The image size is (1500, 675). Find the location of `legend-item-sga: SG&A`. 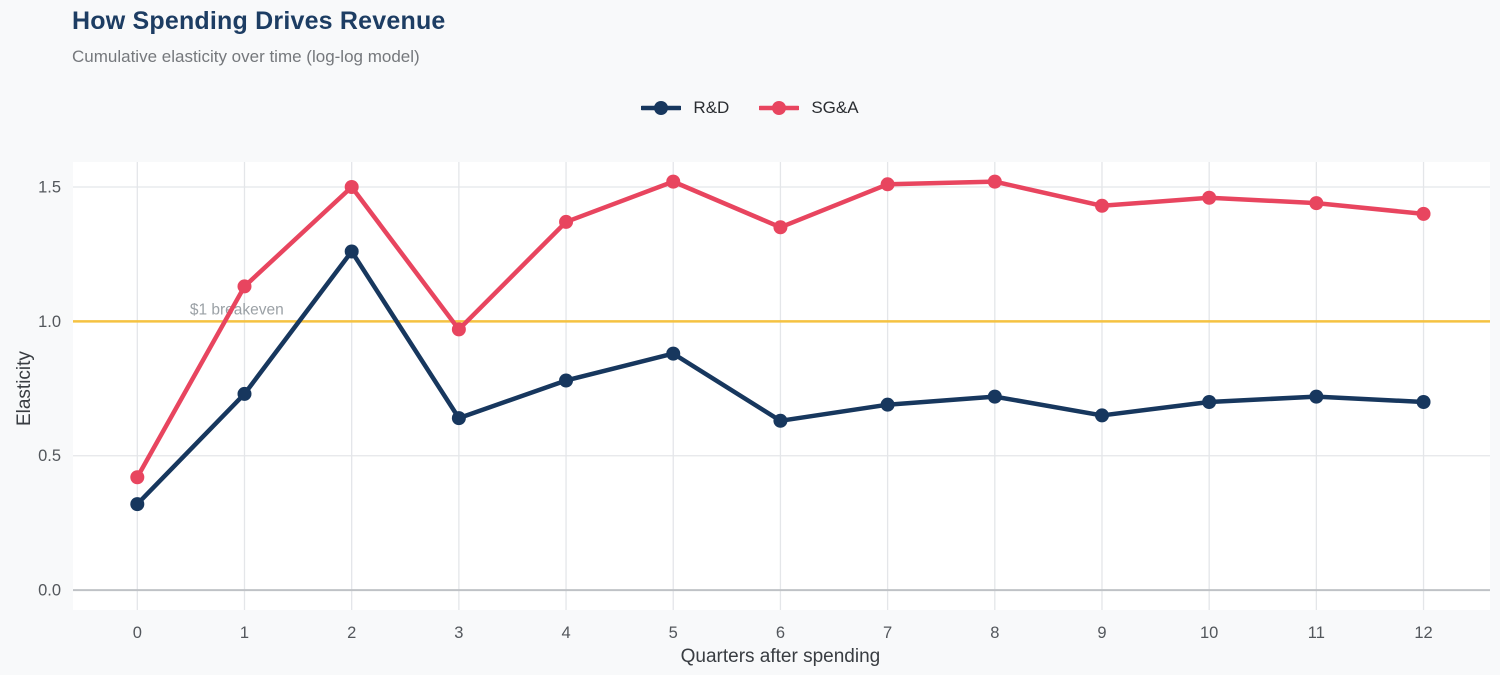

legend-item-sga: SG&A is located at coordinates (809, 108).